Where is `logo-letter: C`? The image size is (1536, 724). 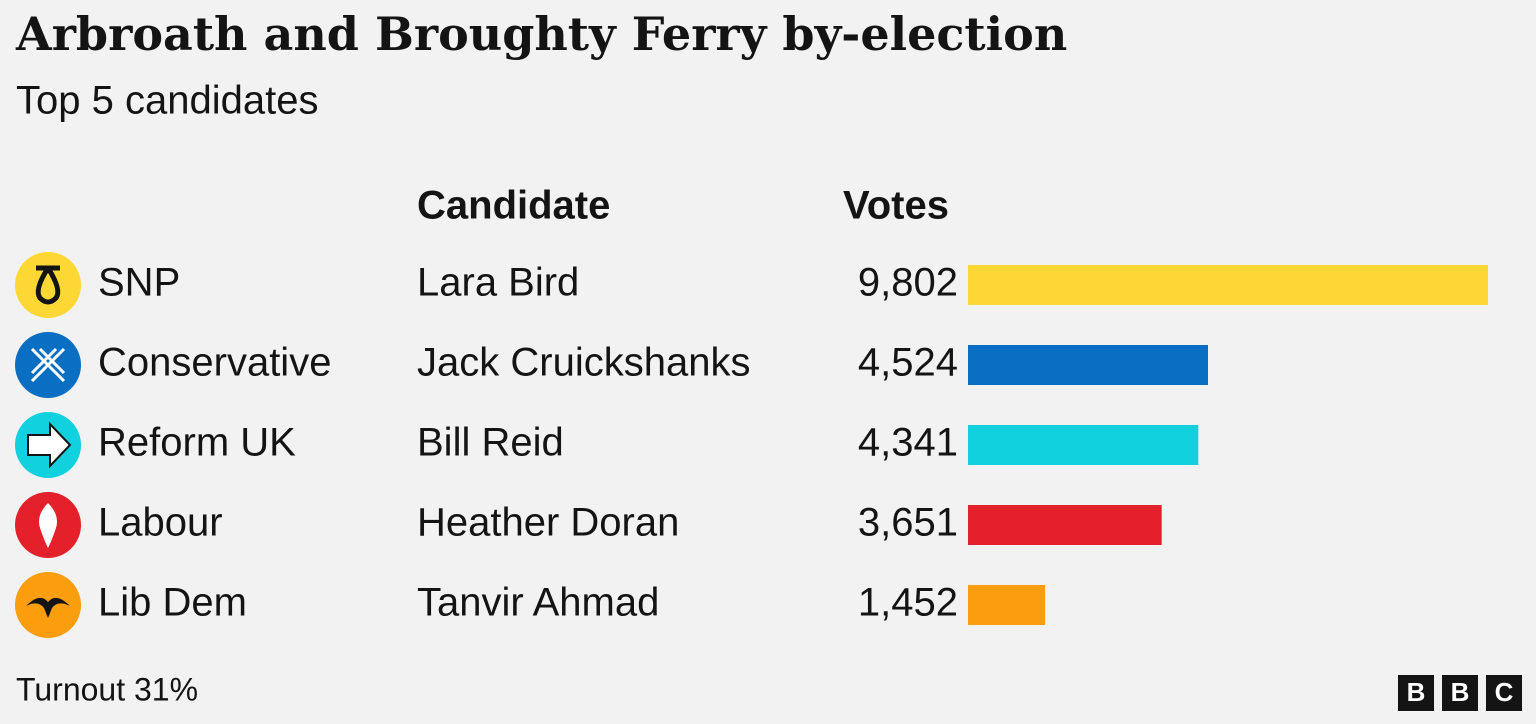 logo-letter: C is located at coordinates (1504, 692).